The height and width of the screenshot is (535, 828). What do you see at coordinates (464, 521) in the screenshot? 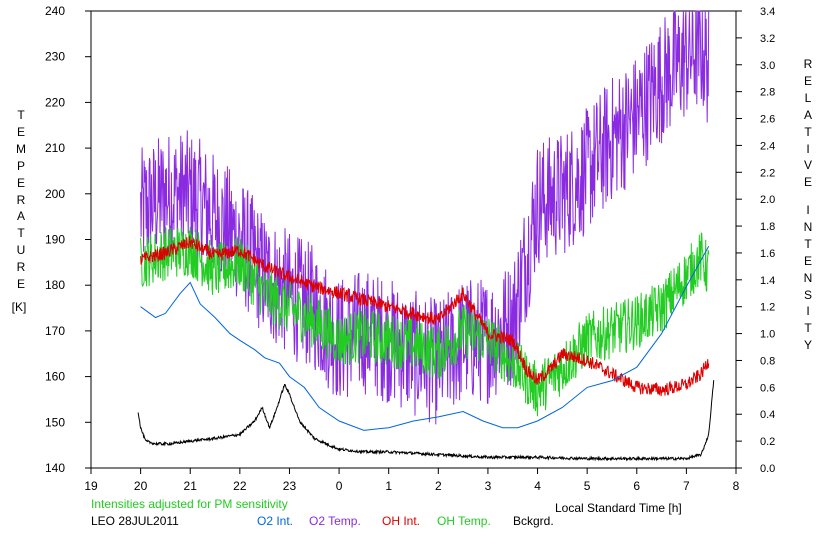
I see `legend-oh-temp: OH Temp.` at bounding box center [464, 521].